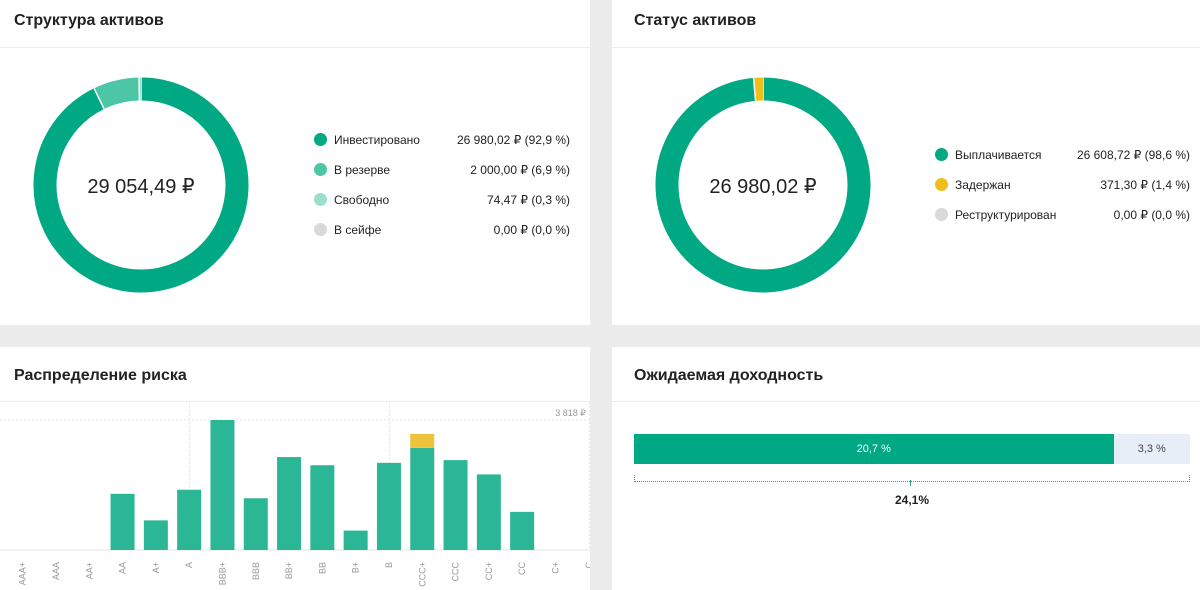 The height and width of the screenshot is (590, 1200). What do you see at coordinates (356, 567) in the screenshot?
I see `x-tick-label-B+: B+` at bounding box center [356, 567].